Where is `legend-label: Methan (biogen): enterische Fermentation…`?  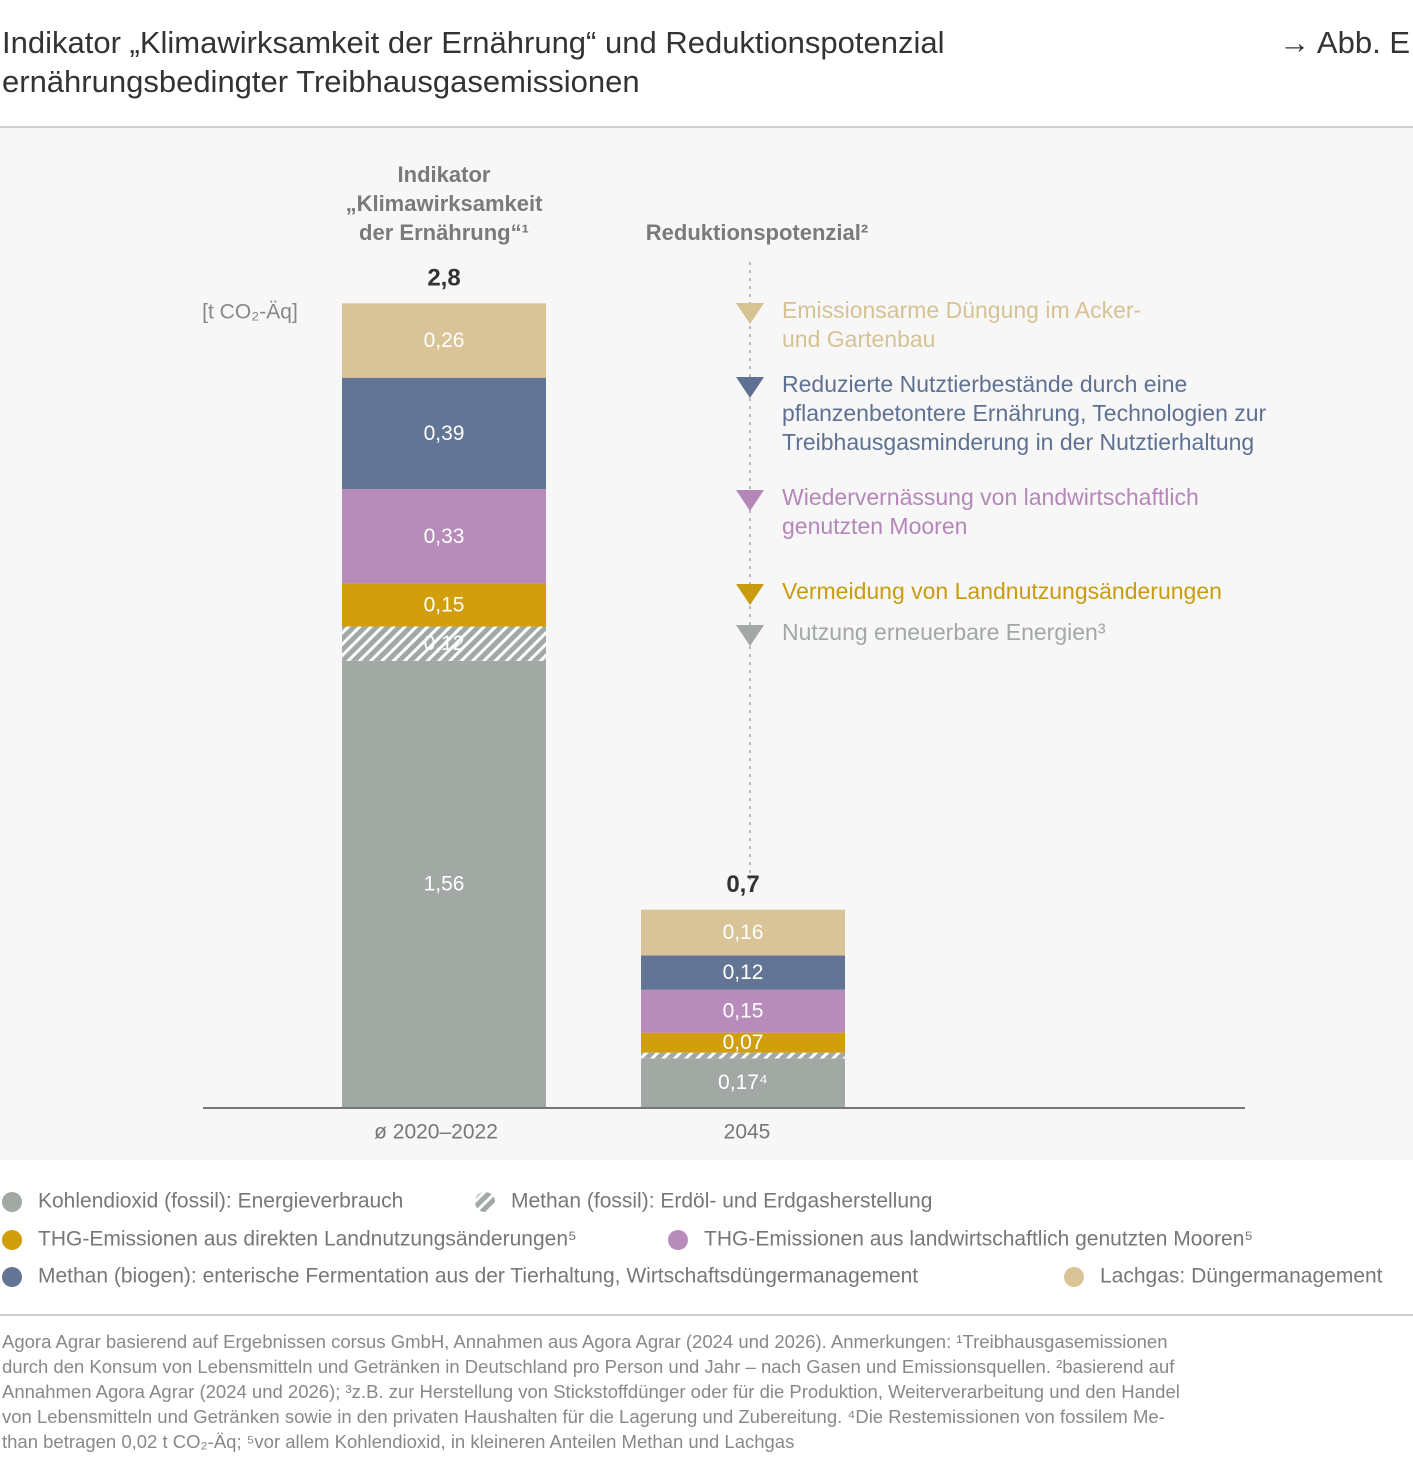
legend-label: Methan (biogen): enterische Fermentation… is located at coordinates (478, 1276).